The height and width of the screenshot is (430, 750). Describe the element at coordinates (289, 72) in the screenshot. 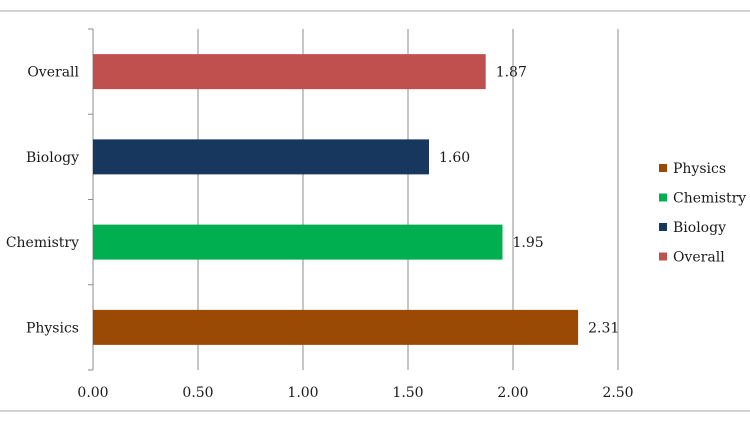

I see `bar-overall` at that location.